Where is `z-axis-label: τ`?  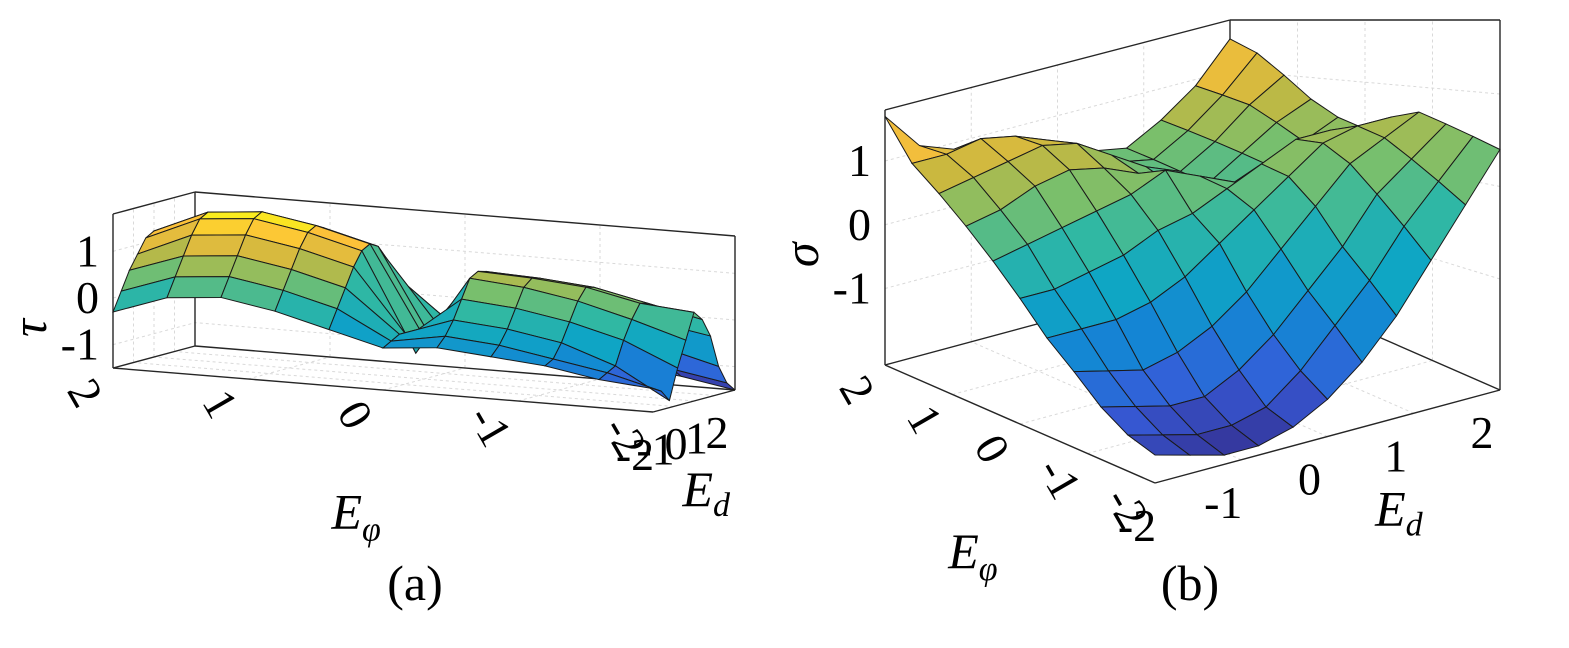 z-axis-label: τ is located at coordinates (29, 327).